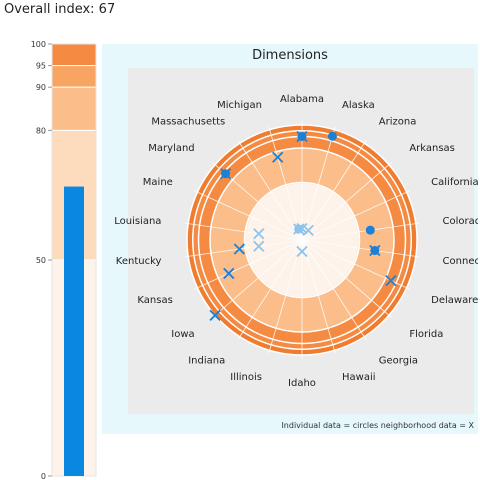 This screenshot has height=480, width=480. What do you see at coordinates (460, 261) in the screenshot?
I see `category-label: Connecticut` at bounding box center [460, 261].